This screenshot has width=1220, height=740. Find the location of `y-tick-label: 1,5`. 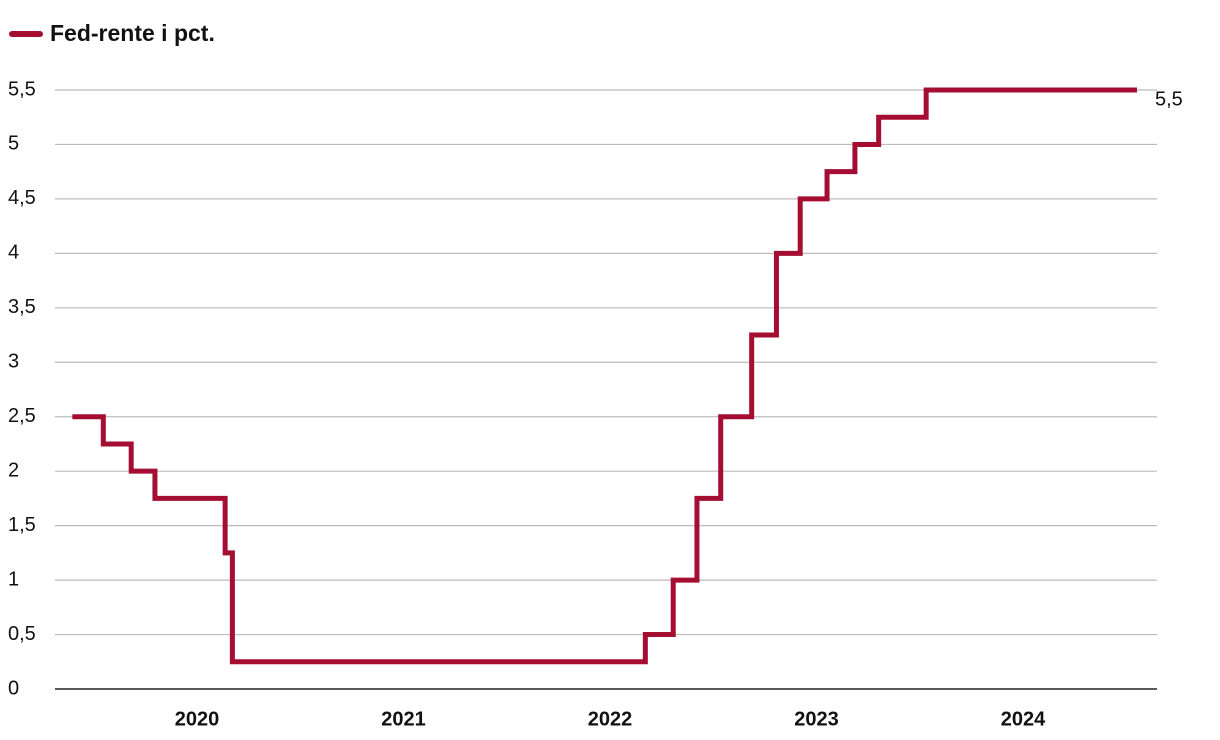

y-tick-label: 1,5 is located at coordinates (22, 525).